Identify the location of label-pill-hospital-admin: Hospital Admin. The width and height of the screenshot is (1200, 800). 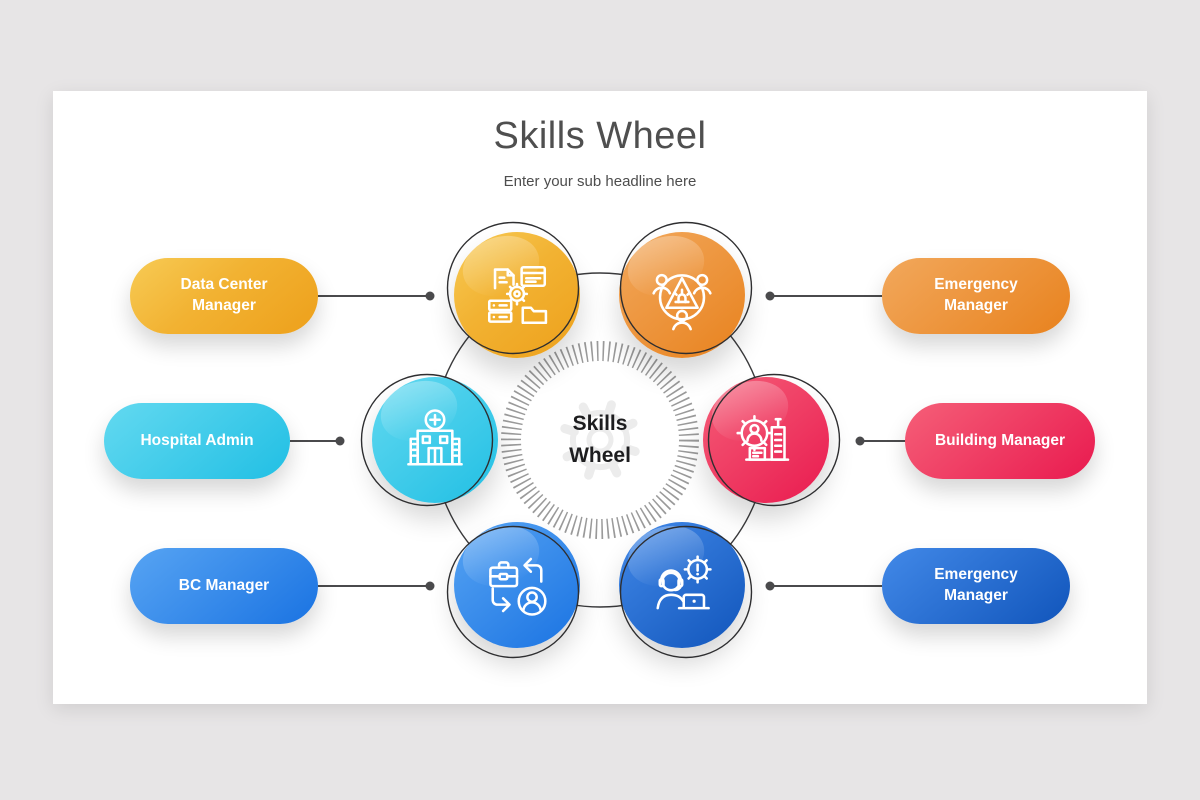
(197, 441).